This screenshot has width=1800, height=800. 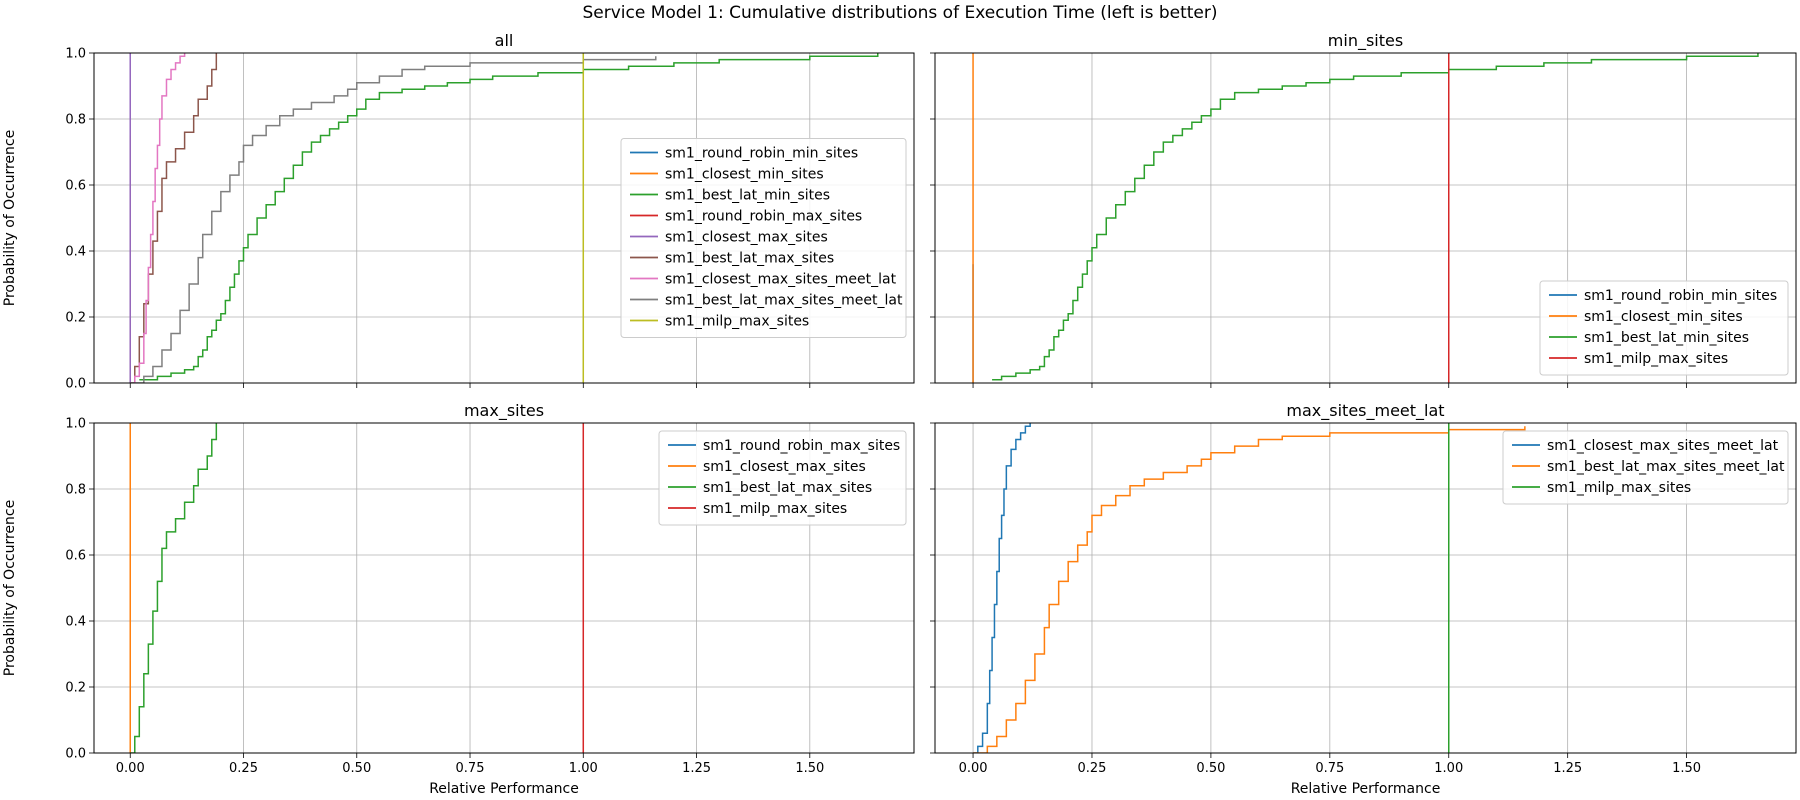 I want to click on subplot-title: max_sites_meet_lat, so click(x=1365, y=411).